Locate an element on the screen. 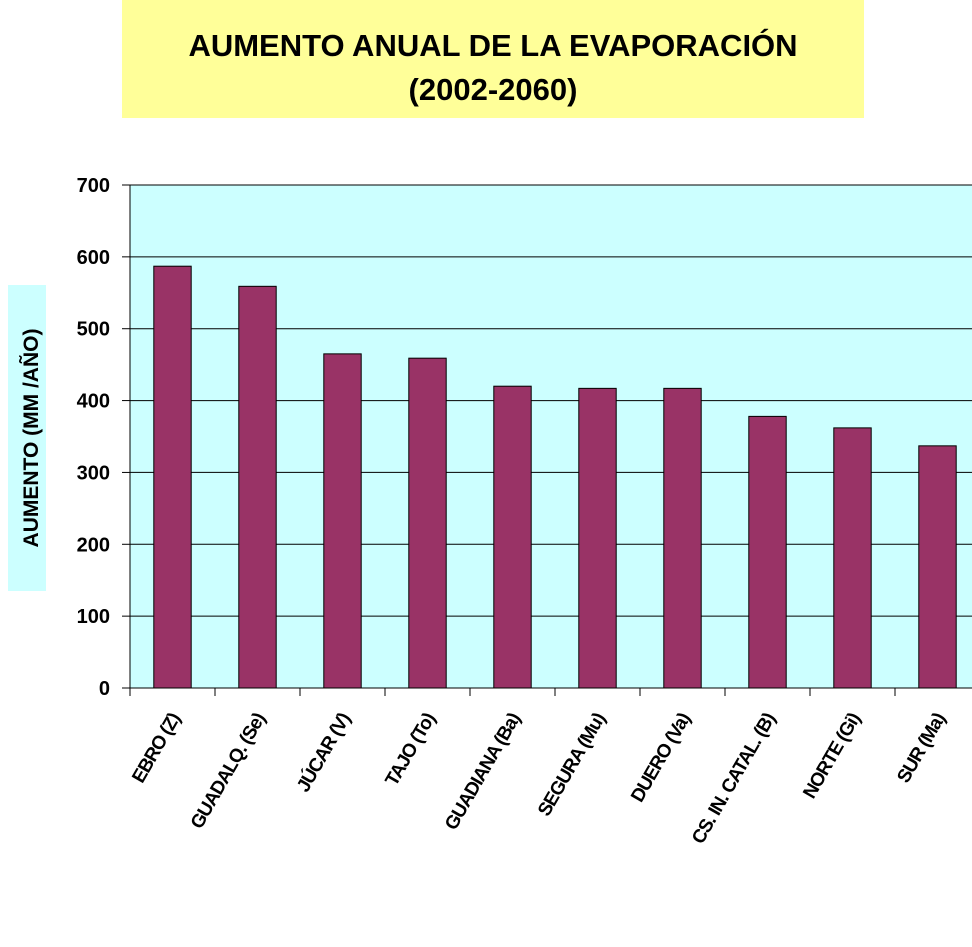 Image resolution: width=972 pixels, height=947 pixels. y-tick-label: 300 is located at coordinates (93, 473).